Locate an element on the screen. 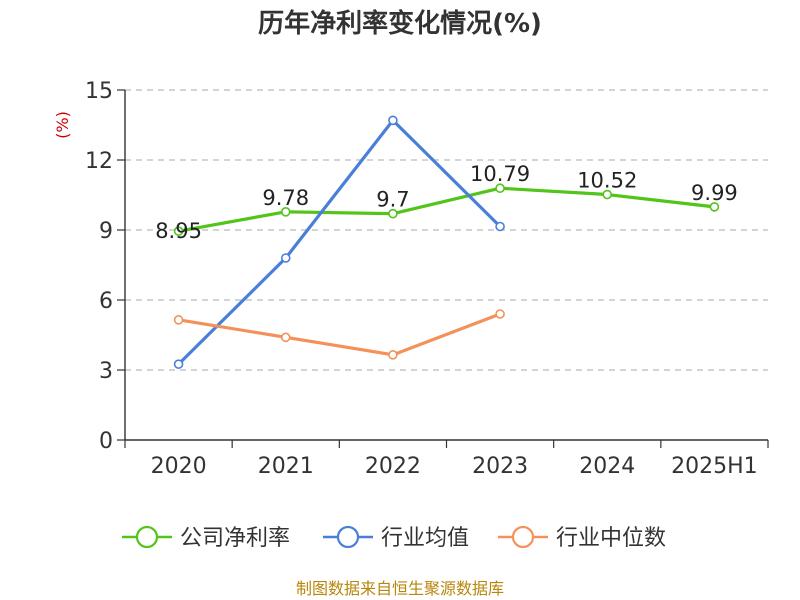 This screenshot has height=600, width=800. data-label: 9.99 is located at coordinates (714, 193).